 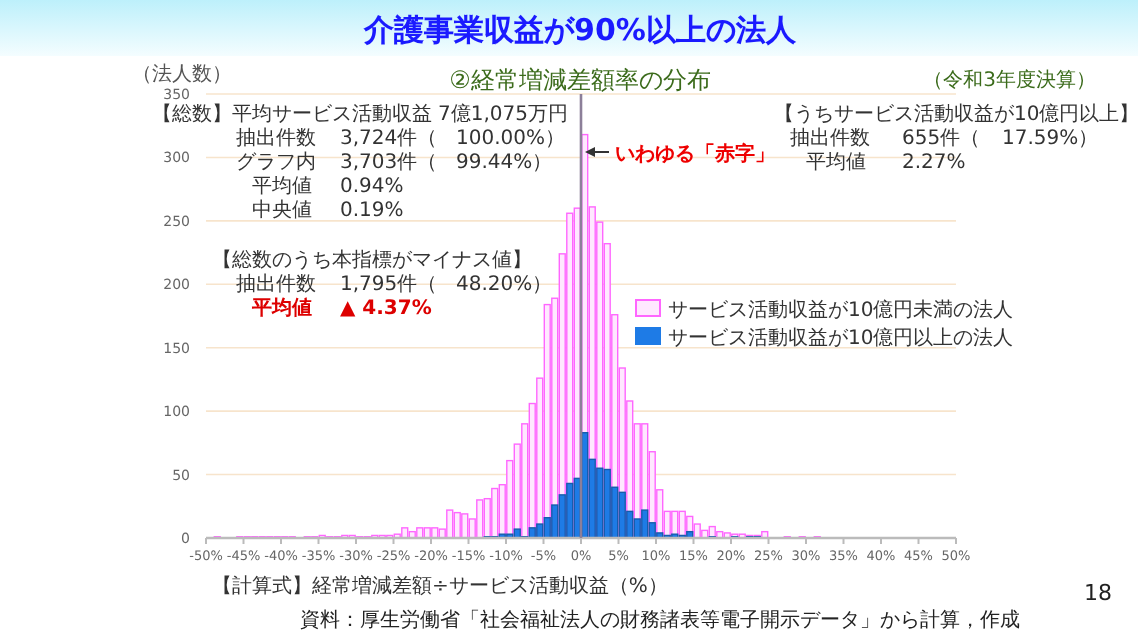 I want to click on text: （令和3年度決算）, so click(x=1009, y=80).